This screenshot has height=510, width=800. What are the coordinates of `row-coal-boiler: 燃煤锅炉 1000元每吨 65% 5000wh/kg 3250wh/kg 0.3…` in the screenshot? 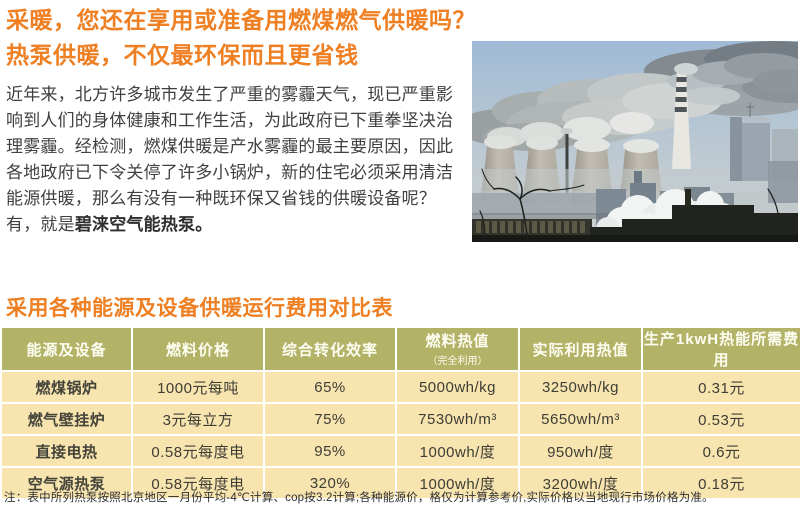 It's located at (400, 387).